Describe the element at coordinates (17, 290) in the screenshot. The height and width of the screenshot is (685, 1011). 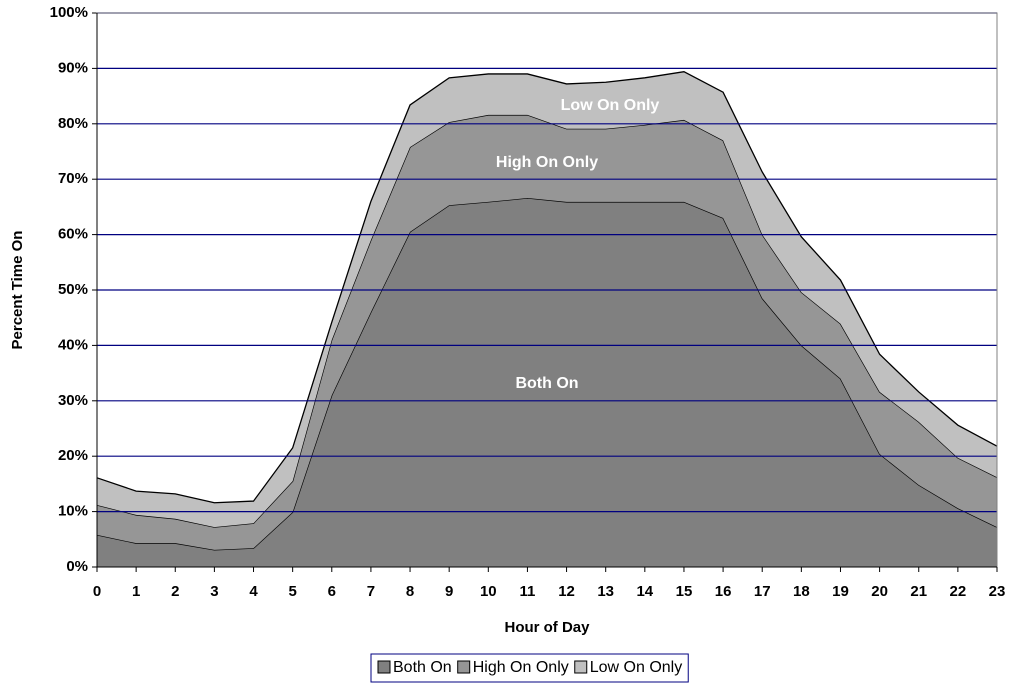
I see `y-axis-label: Percent Time On` at that location.